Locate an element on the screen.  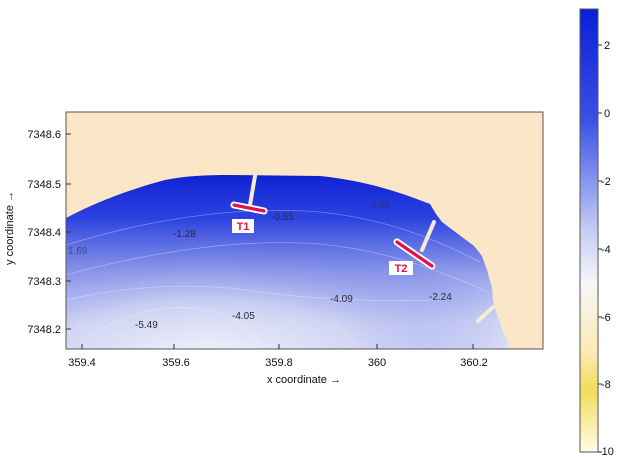
contour-label: 0.69 is located at coordinates (381, 205).